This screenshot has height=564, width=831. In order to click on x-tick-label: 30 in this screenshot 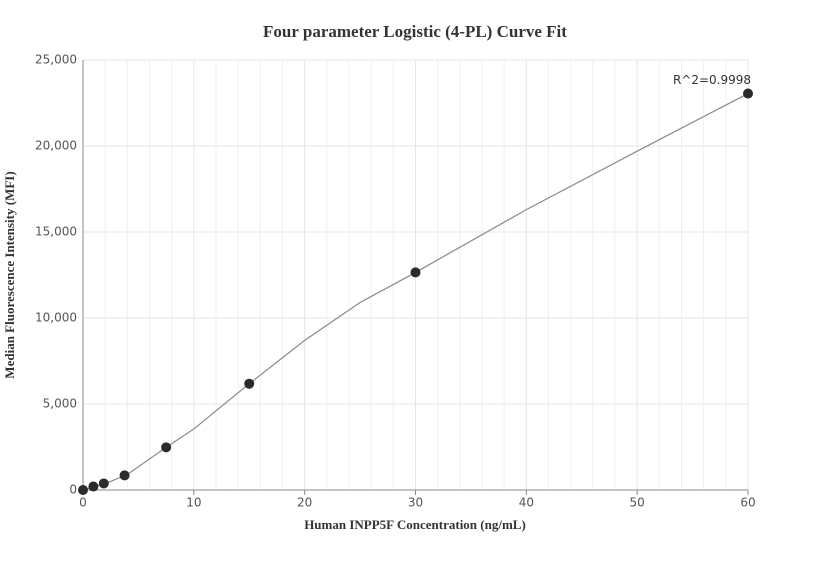, I will do `click(415, 503)`.